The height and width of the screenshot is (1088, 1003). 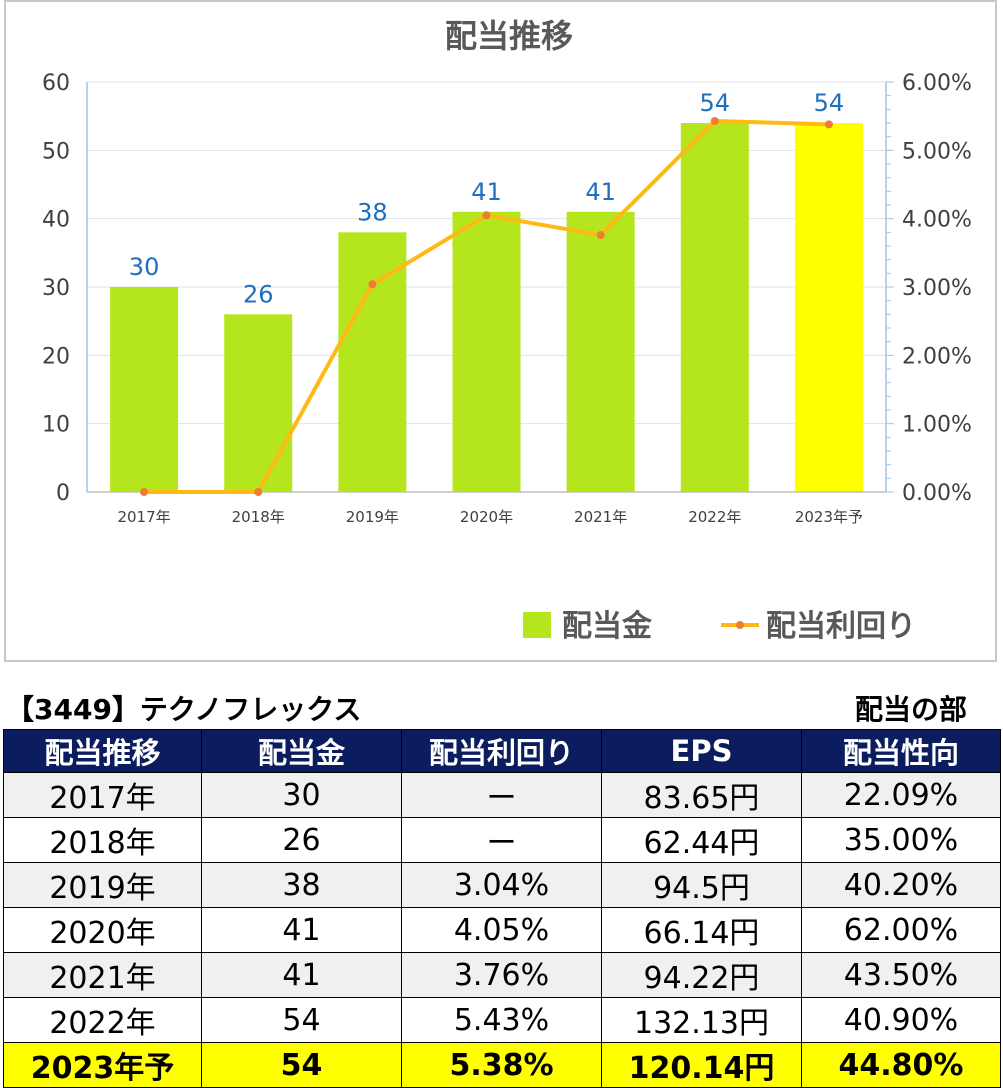 I want to click on x-tick-label: 2022年, so click(x=714, y=517).